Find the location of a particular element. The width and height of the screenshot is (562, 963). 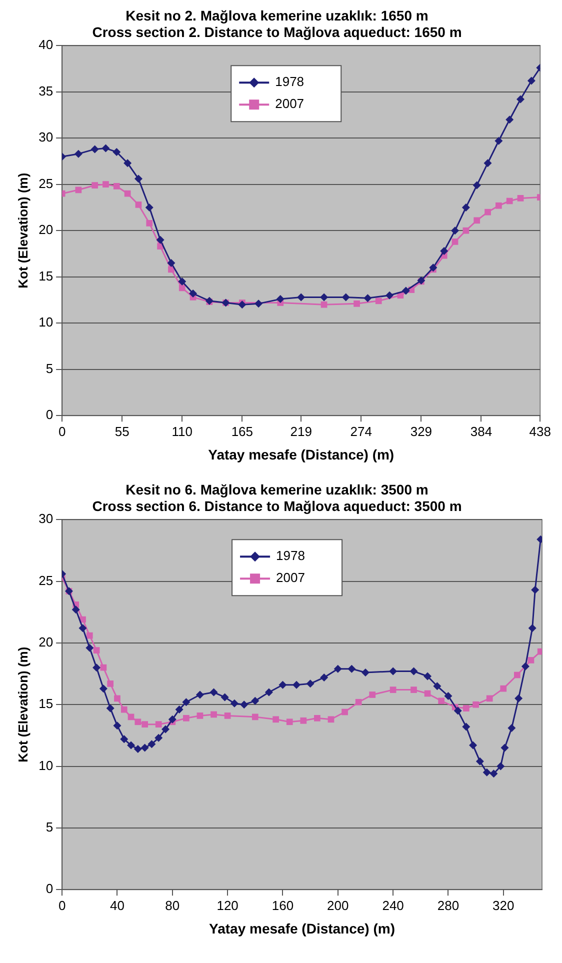

x-tick-label: 280 is located at coordinates (448, 905).